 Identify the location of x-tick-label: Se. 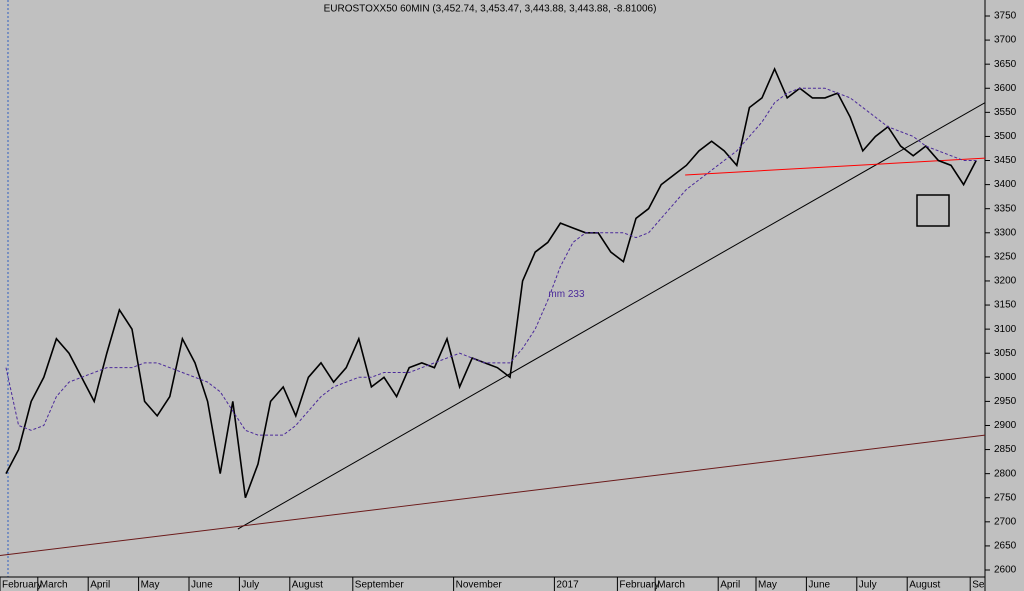
(978, 585).